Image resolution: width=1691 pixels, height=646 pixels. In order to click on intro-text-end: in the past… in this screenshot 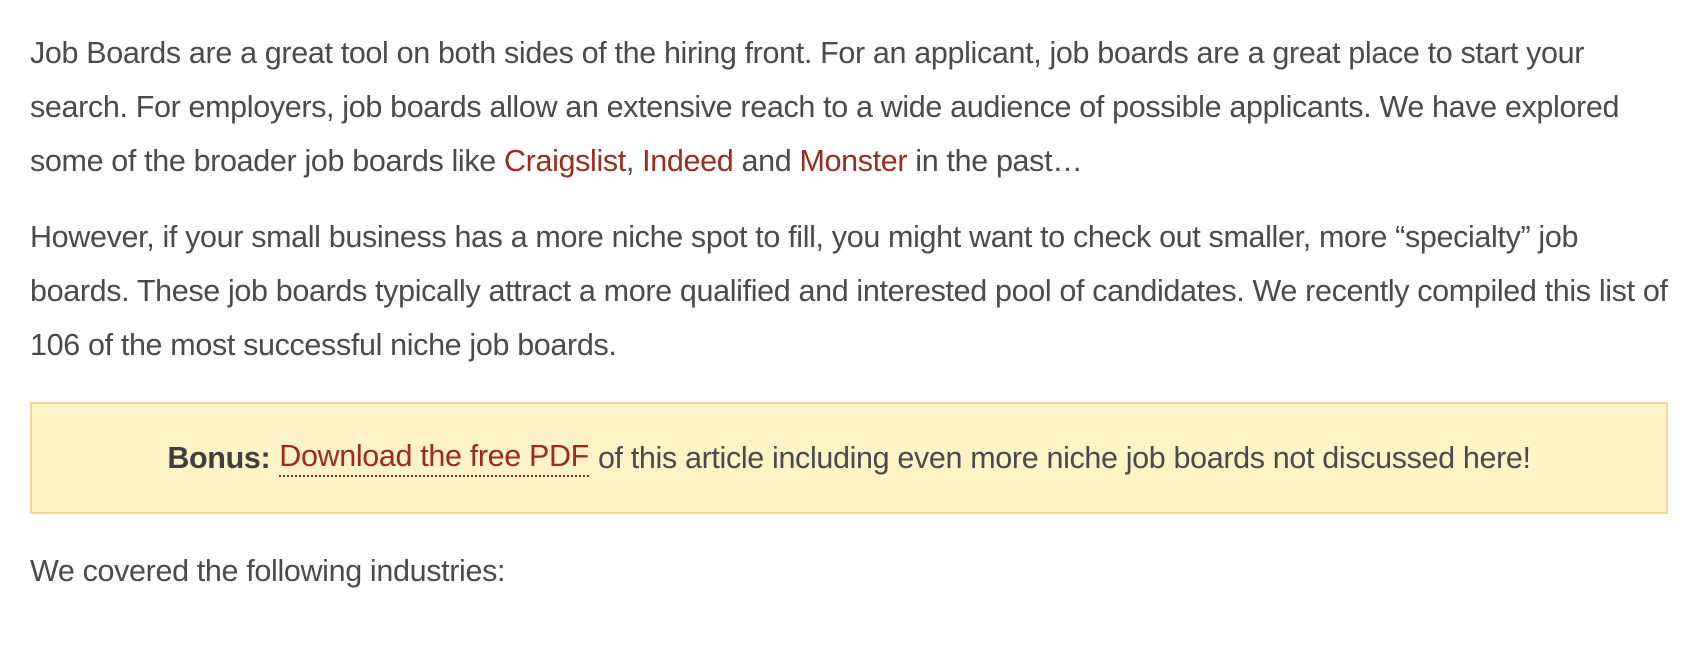, I will do `click(995, 161)`.